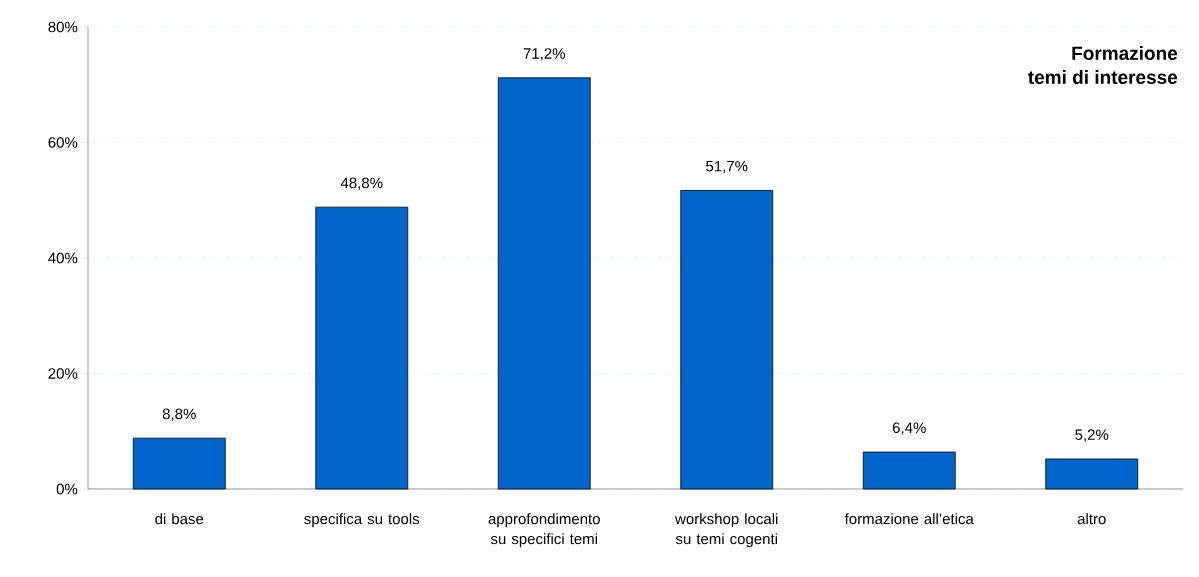  What do you see at coordinates (63, 258) in the screenshot?
I see `y-tick-label: 40%` at bounding box center [63, 258].